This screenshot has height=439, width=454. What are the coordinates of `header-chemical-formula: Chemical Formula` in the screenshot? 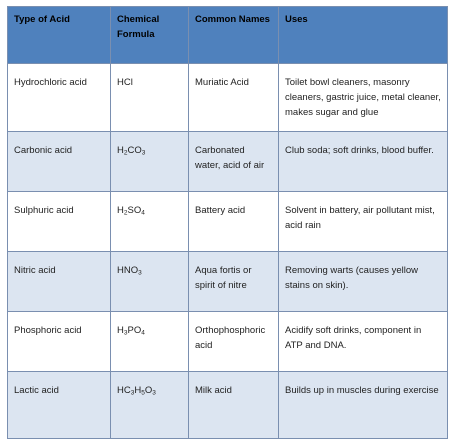 It's located at (149, 35).